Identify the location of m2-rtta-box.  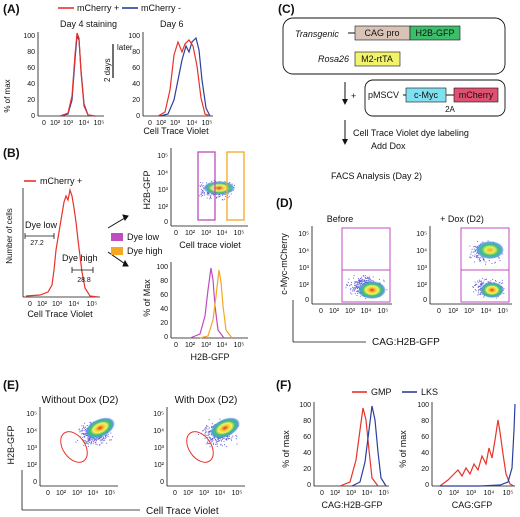
(377, 59).